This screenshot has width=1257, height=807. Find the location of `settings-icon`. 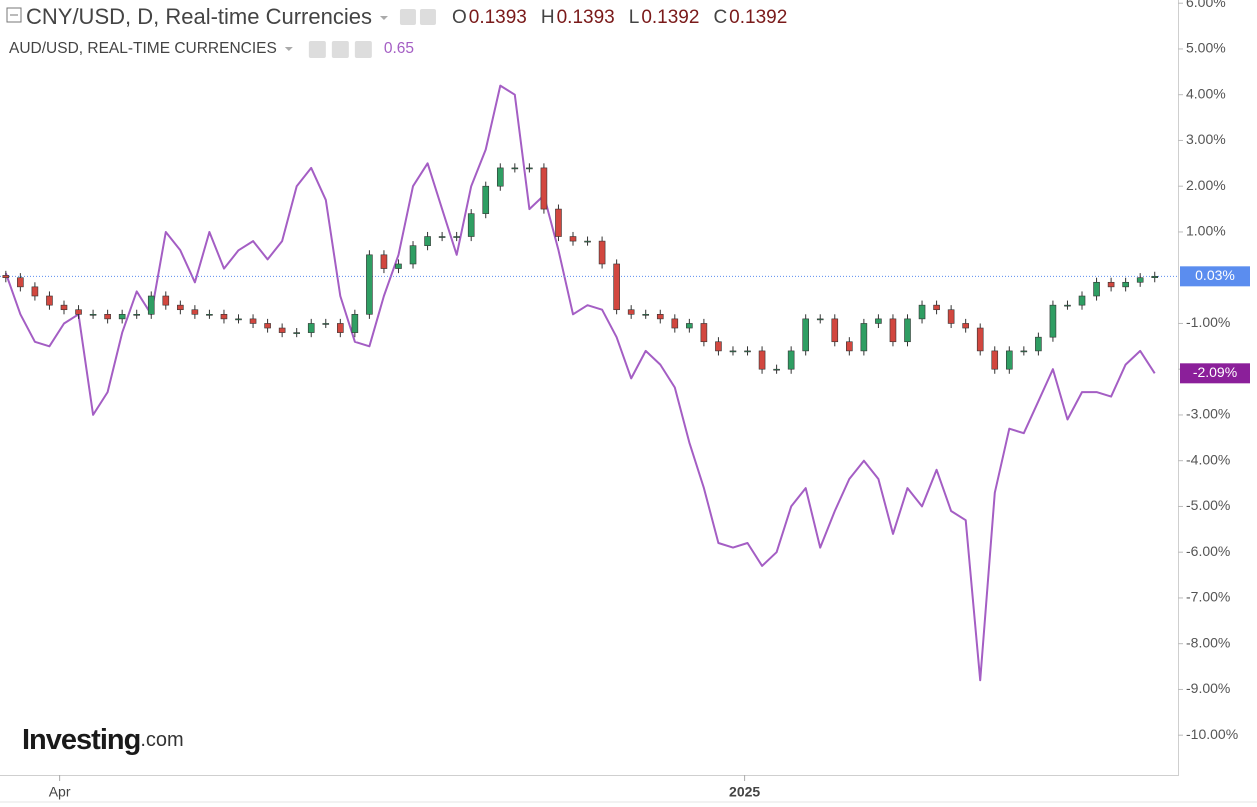

settings-icon is located at coordinates (407, 17).